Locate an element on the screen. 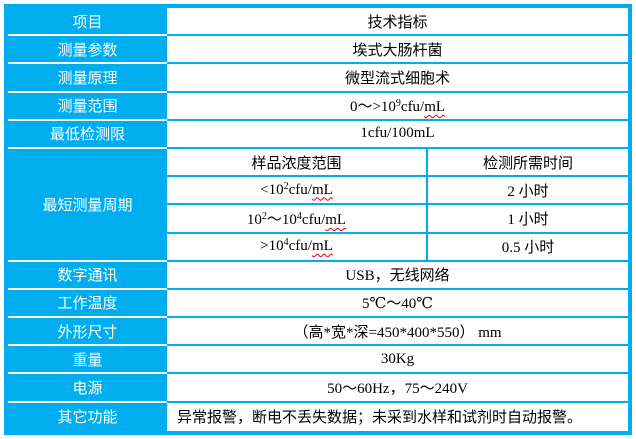 This screenshot has width=636, height=439. cycle-low-exponent: 2 is located at coordinates (286, 186).